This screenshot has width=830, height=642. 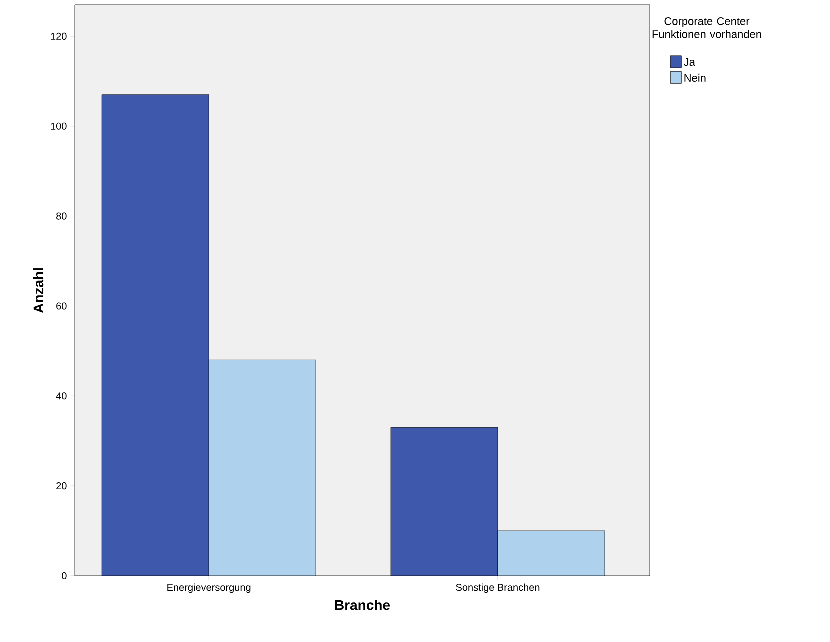 What do you see at coordinates (695, 78) in the screenshot?
I see `legend-label: Nein` at bounding box center [695, 78].